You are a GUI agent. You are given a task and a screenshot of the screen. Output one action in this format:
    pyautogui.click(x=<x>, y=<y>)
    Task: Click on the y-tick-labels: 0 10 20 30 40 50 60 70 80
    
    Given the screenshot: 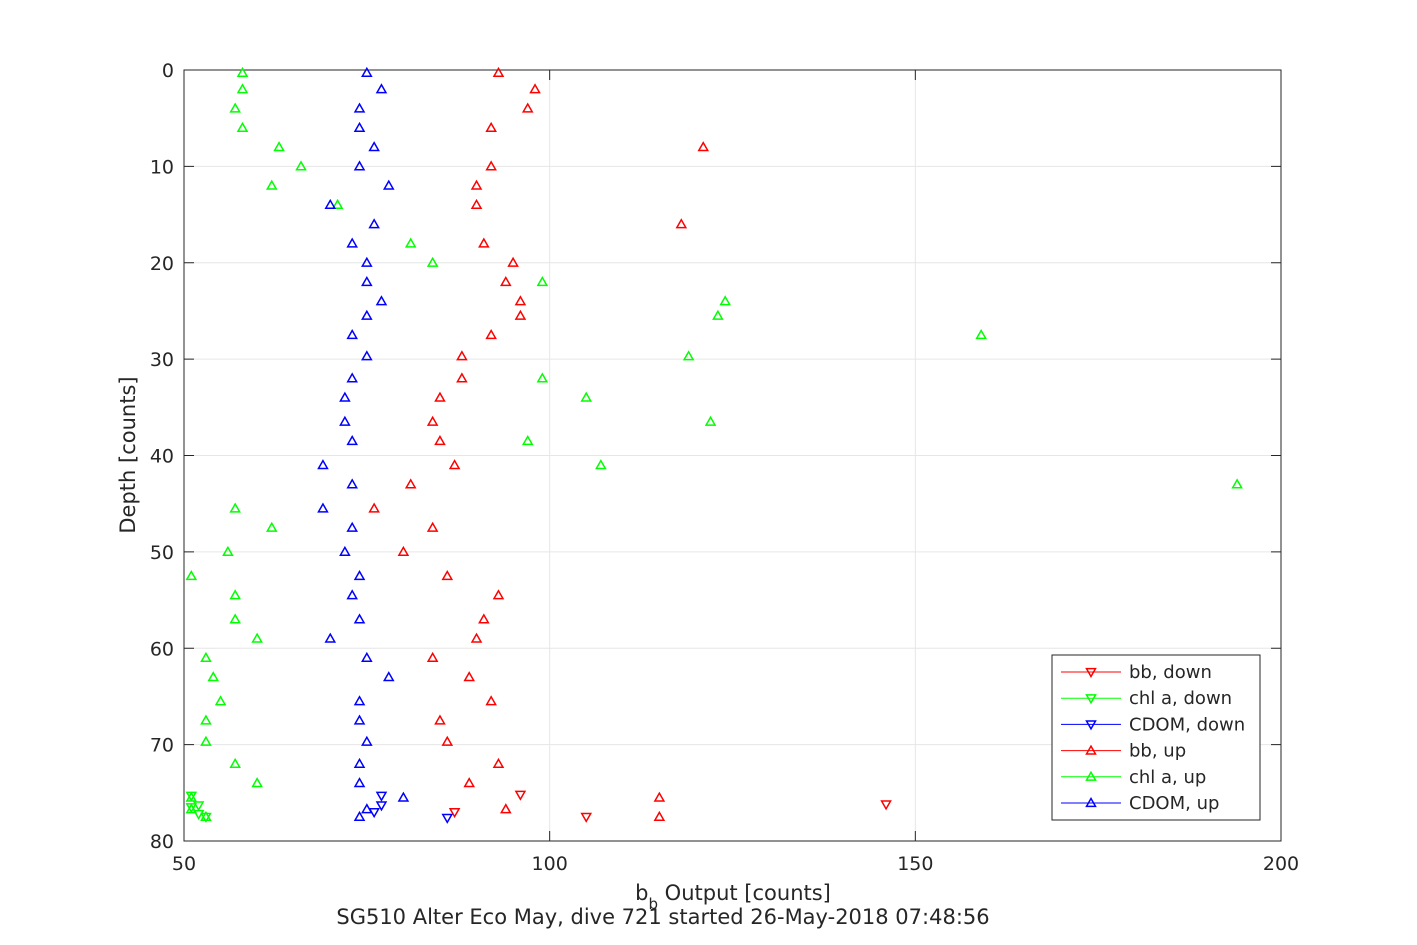 What is the action you would take?
    pyautogui.click(x=162, y=456)
    